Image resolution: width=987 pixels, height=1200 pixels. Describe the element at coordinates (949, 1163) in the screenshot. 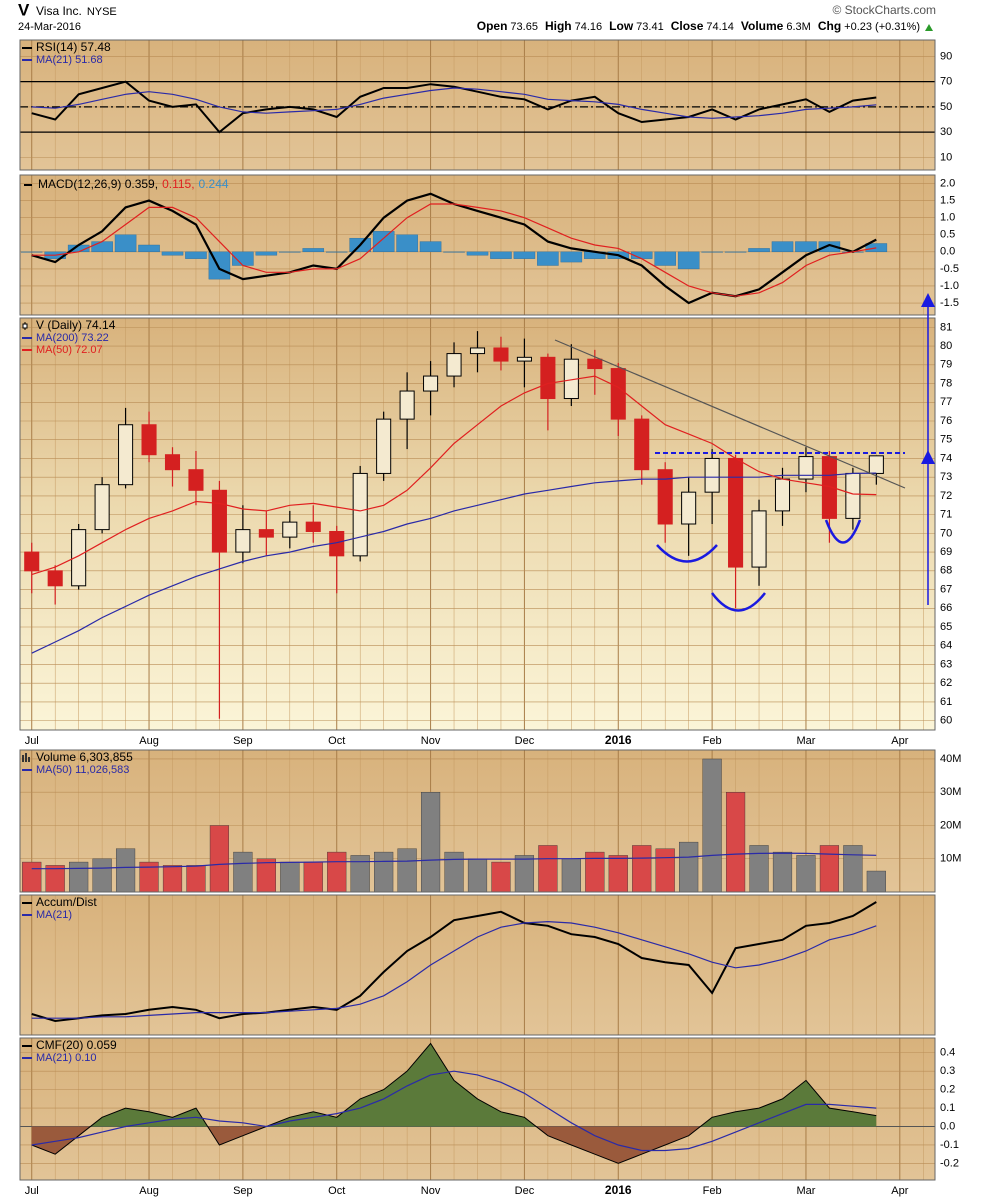

I see `y-tick-label: -0.2` at that location.